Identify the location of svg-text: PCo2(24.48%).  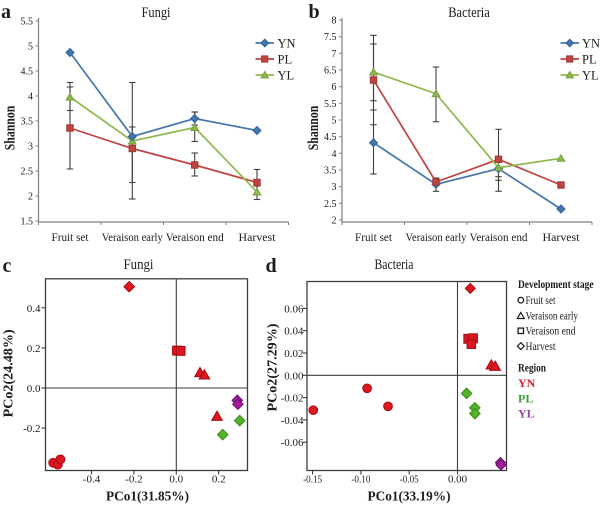
(8, 373).